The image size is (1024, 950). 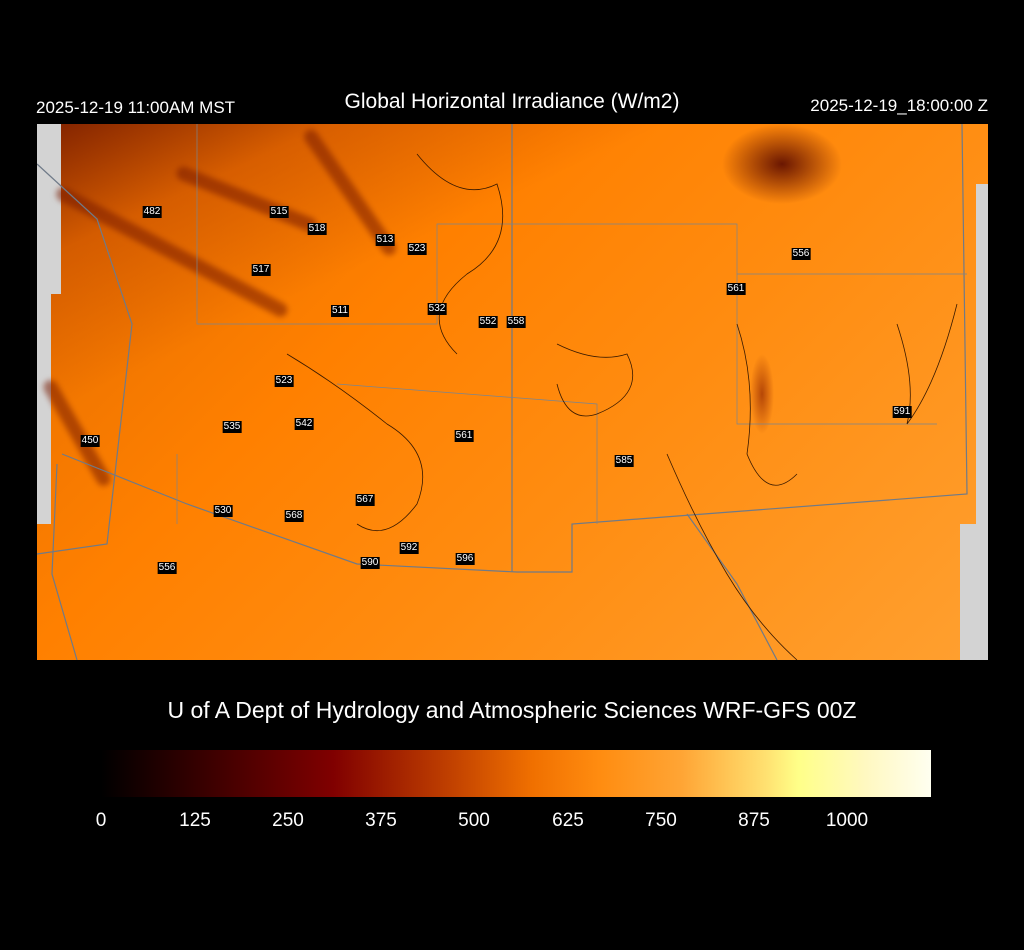 What do you see at coordinates (90, 441) in the screenshot?
I see `value-label: 450` at bounding box center [90, 441].